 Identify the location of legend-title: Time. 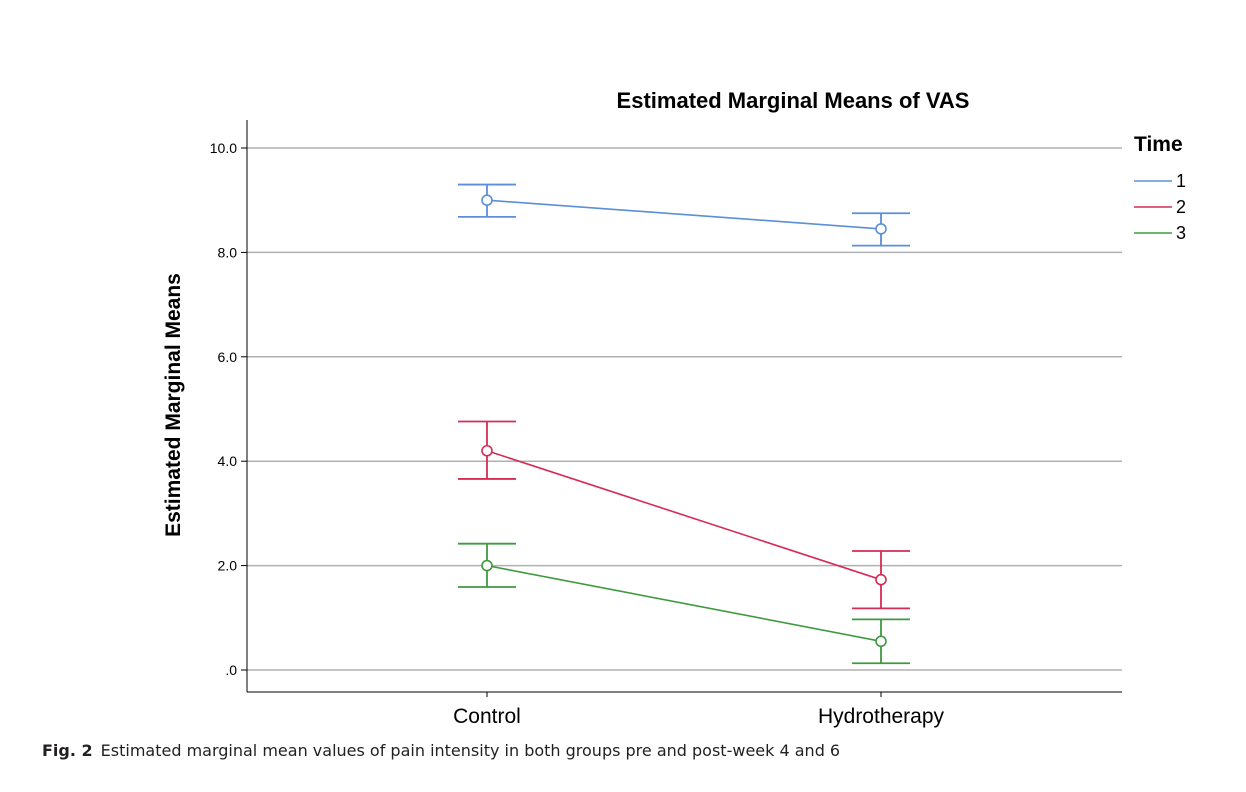
(1158, 144).